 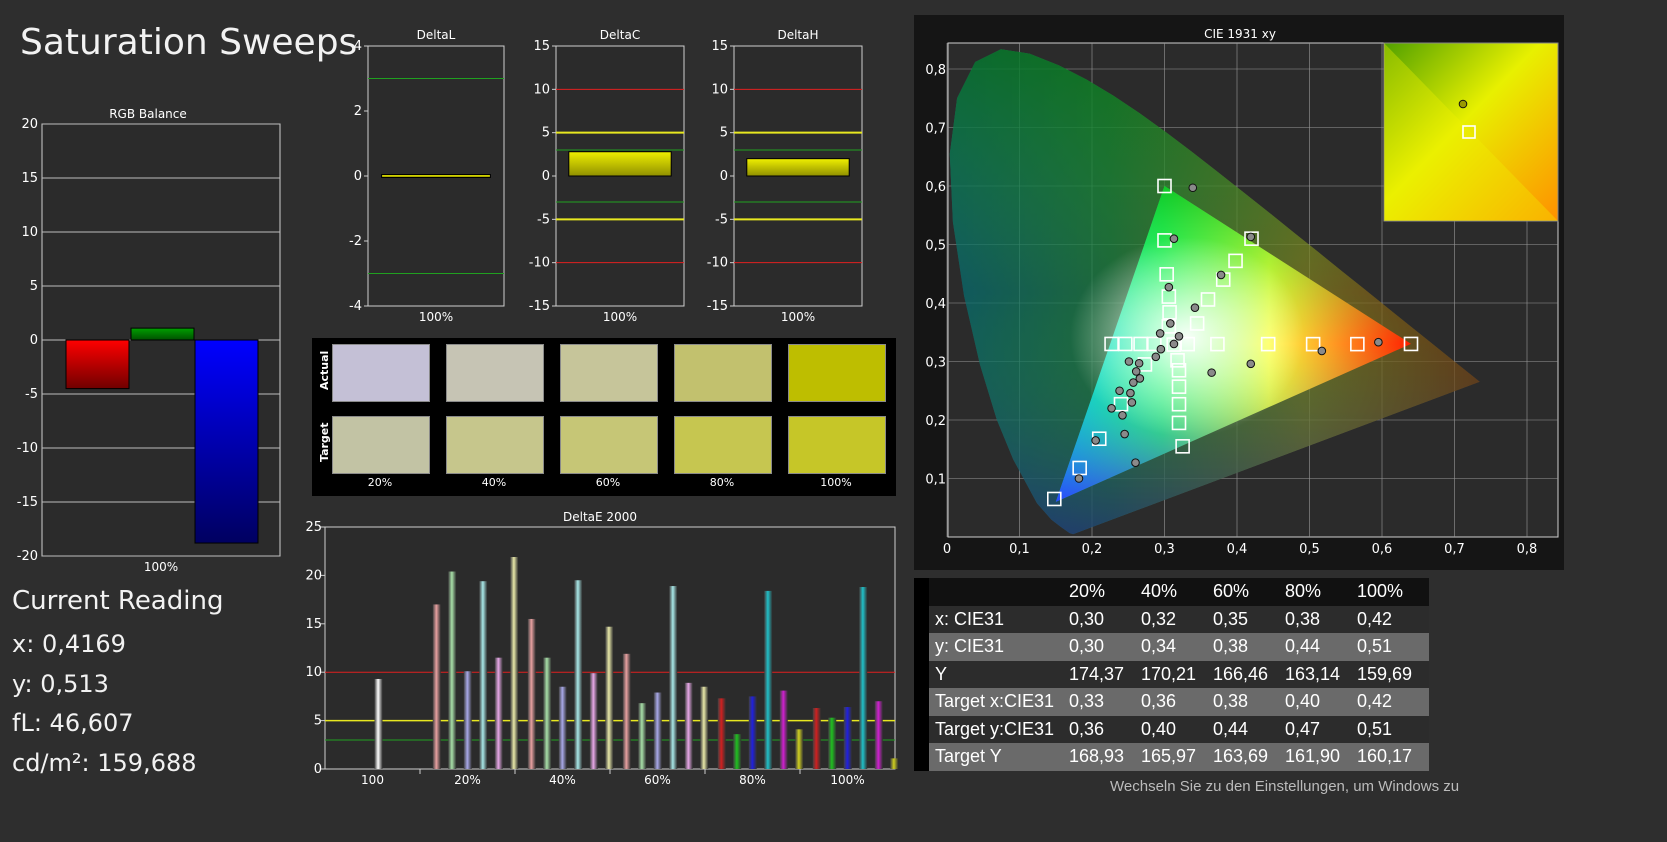 I want to click on rgb-ytick-label: -5, so click(x=31, y=394).